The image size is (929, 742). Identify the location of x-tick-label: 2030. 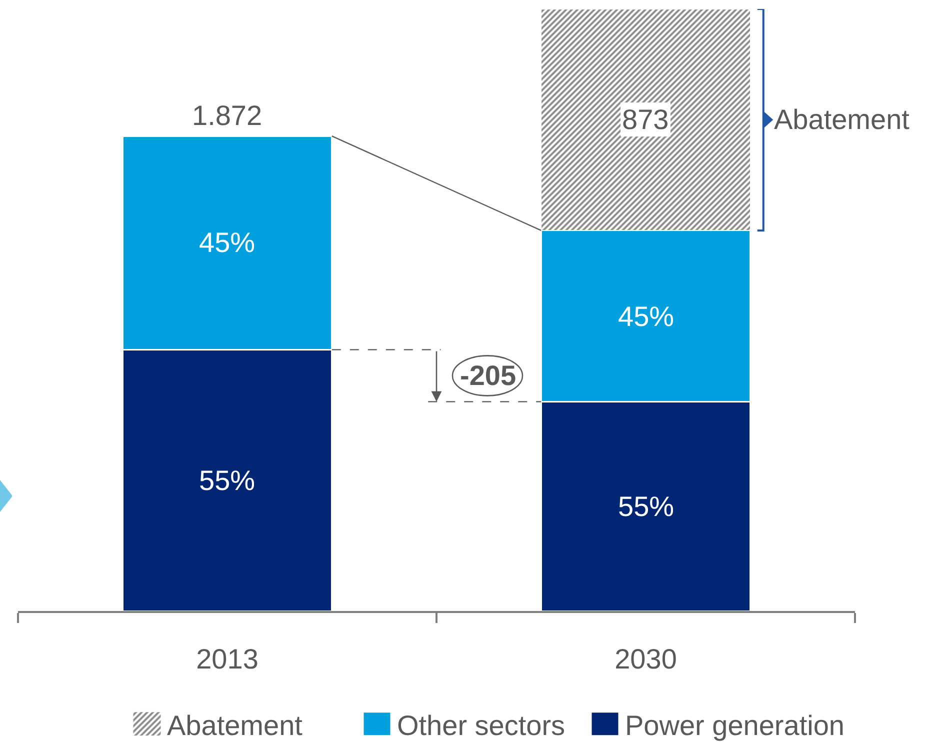
(645, 658).